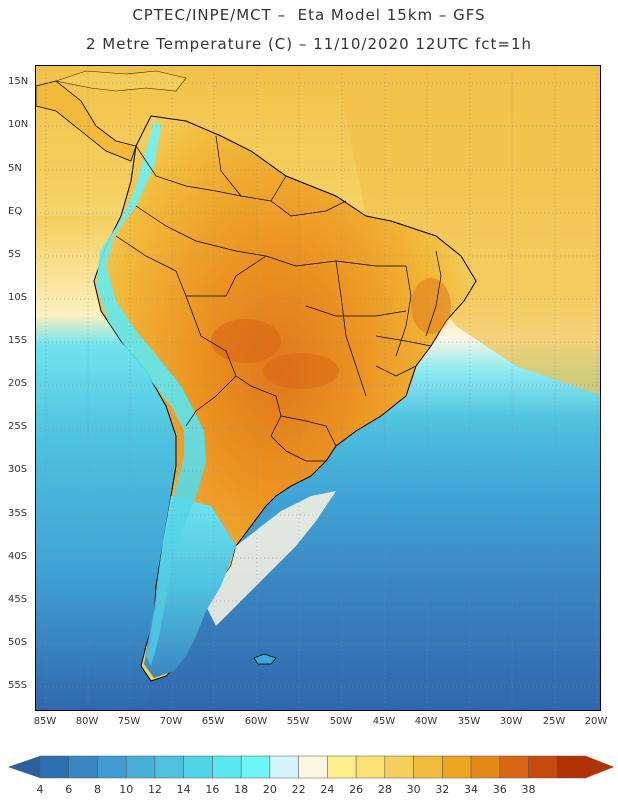 Image resolution: width=618 pixels, height=800 pixels. Describe the element at coordinates (213, 721) in the screenshot. I see `lon-label-65w: 65W` at that location.